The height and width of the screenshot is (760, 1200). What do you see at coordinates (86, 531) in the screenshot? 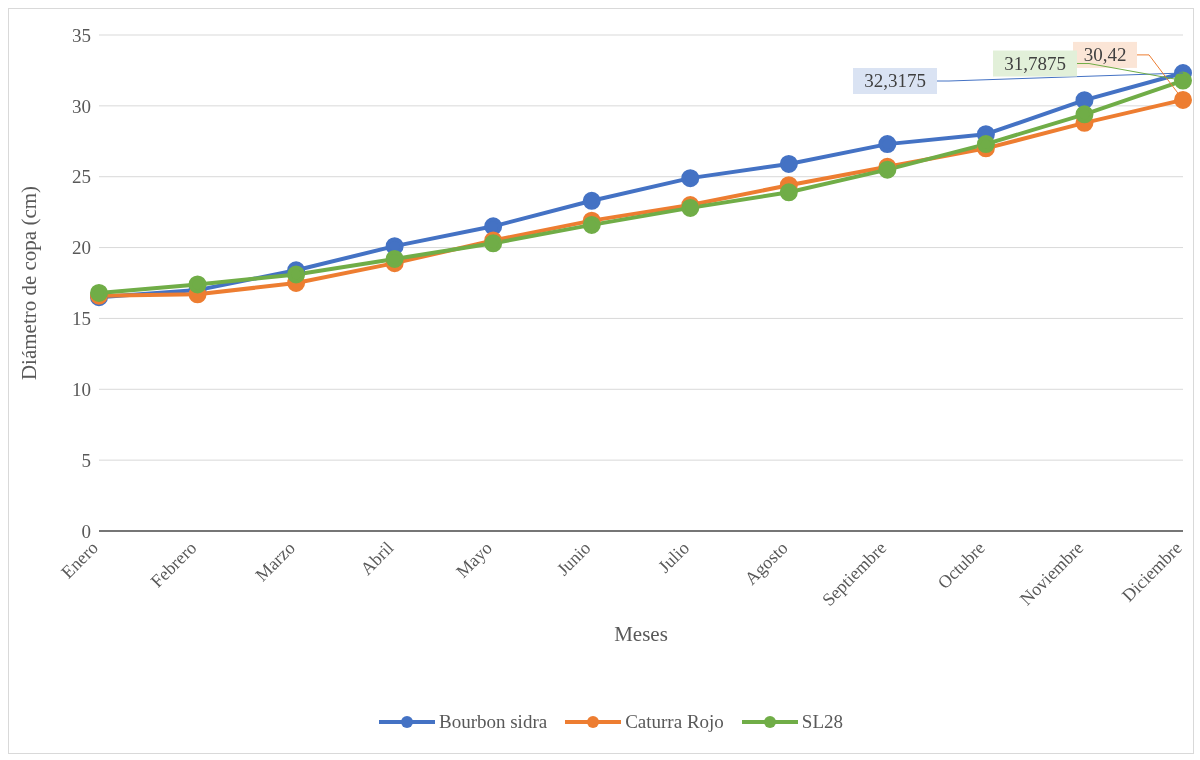
I see `y-tick-label: 0` at bounding box center [86, 531].